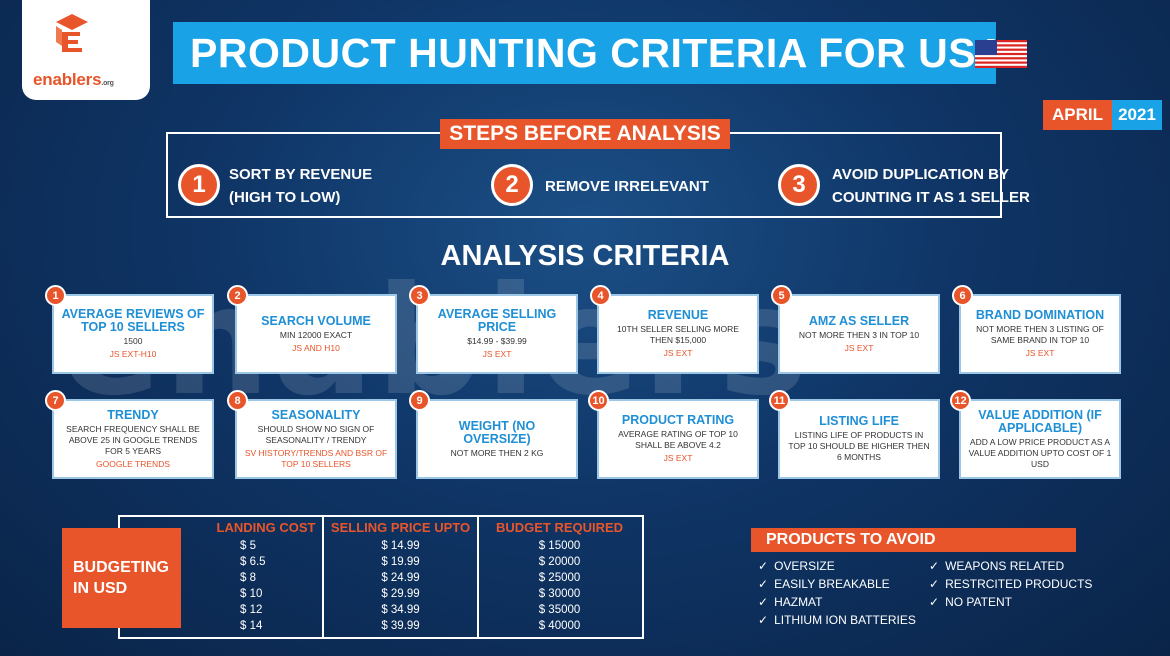 Image resolution: width=1170 pixels, height=656 pixels. Describe the element at coordinates (133, 414) in the screenshot. I see `criteria-title: TRENDY` at that location.